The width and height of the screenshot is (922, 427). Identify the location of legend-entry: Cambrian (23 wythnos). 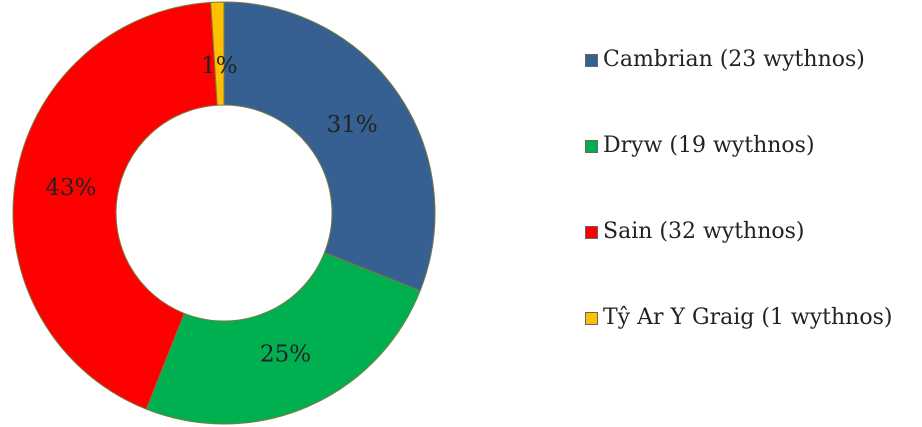
(750, 89).